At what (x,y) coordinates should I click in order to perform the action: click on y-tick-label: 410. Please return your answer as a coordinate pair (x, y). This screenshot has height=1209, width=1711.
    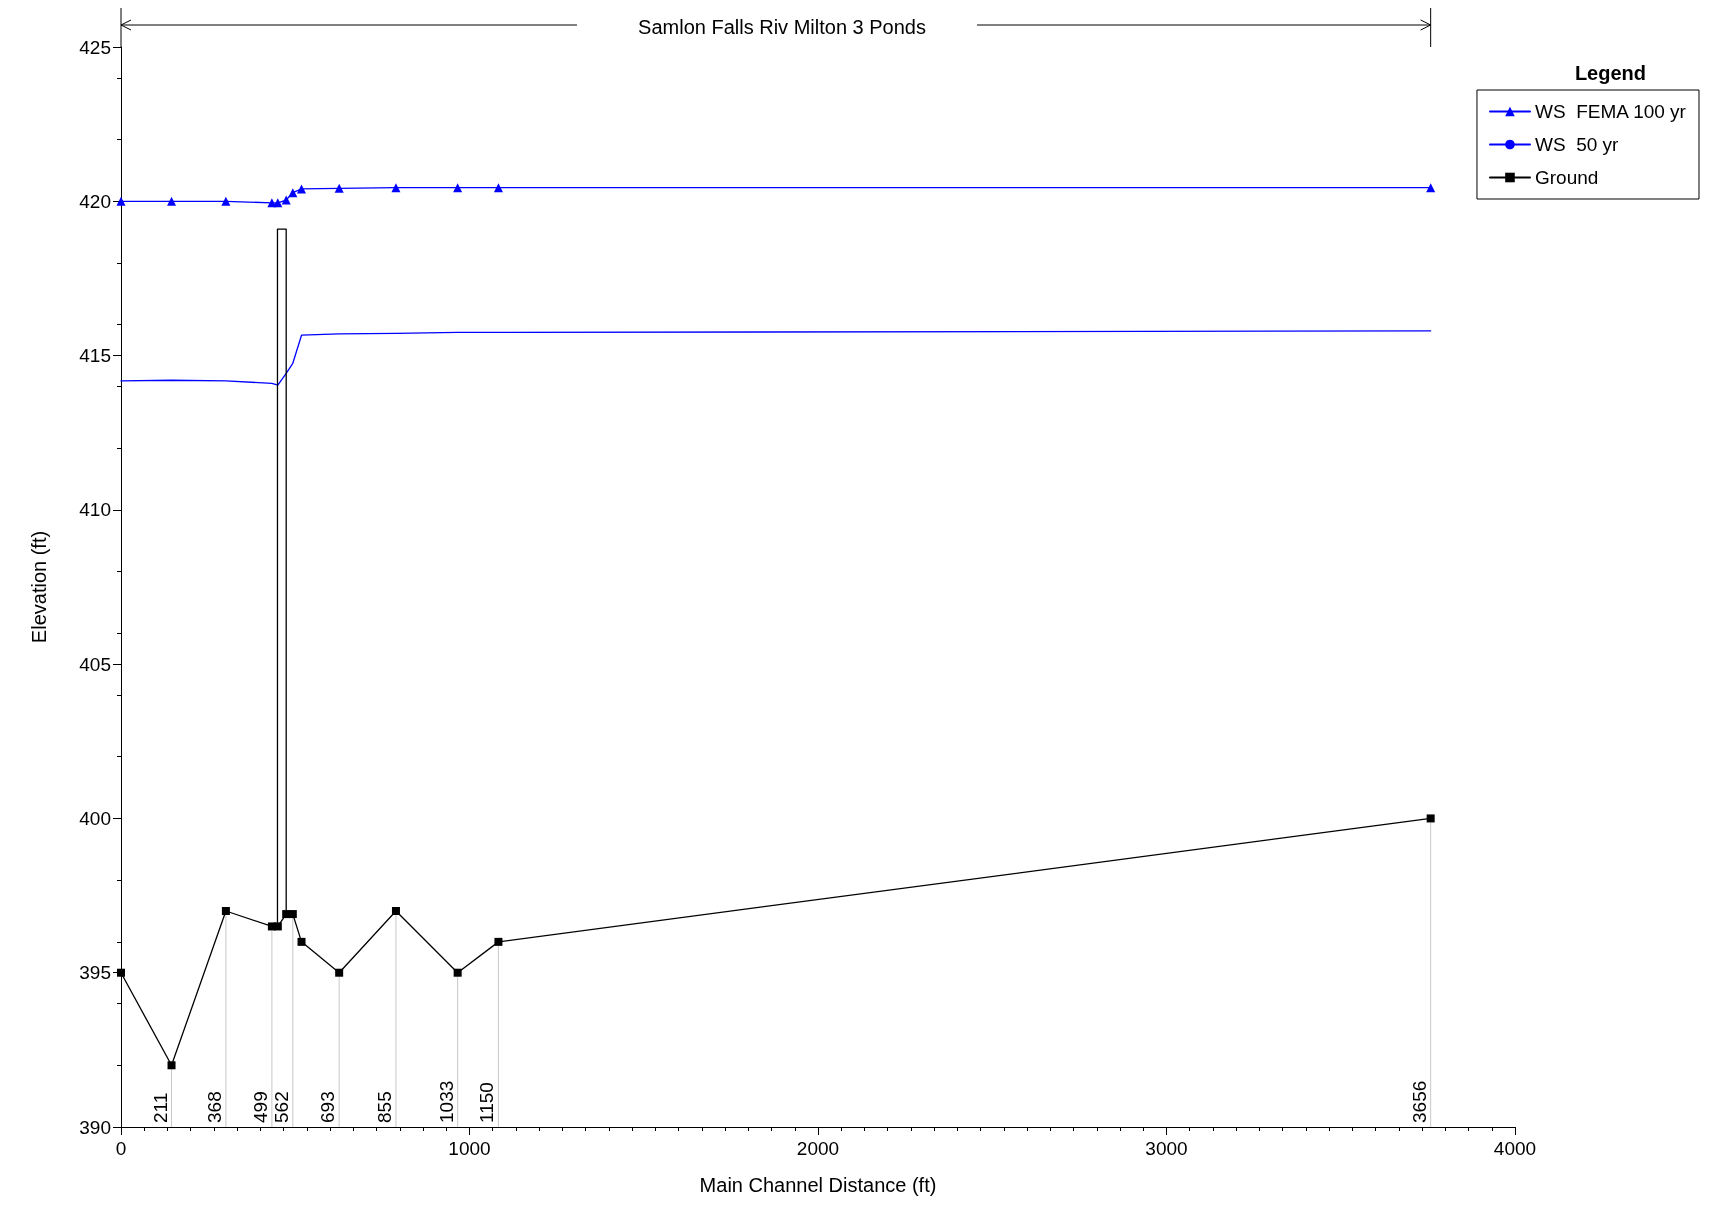
    Looking at the image, I should click on (95, 510).